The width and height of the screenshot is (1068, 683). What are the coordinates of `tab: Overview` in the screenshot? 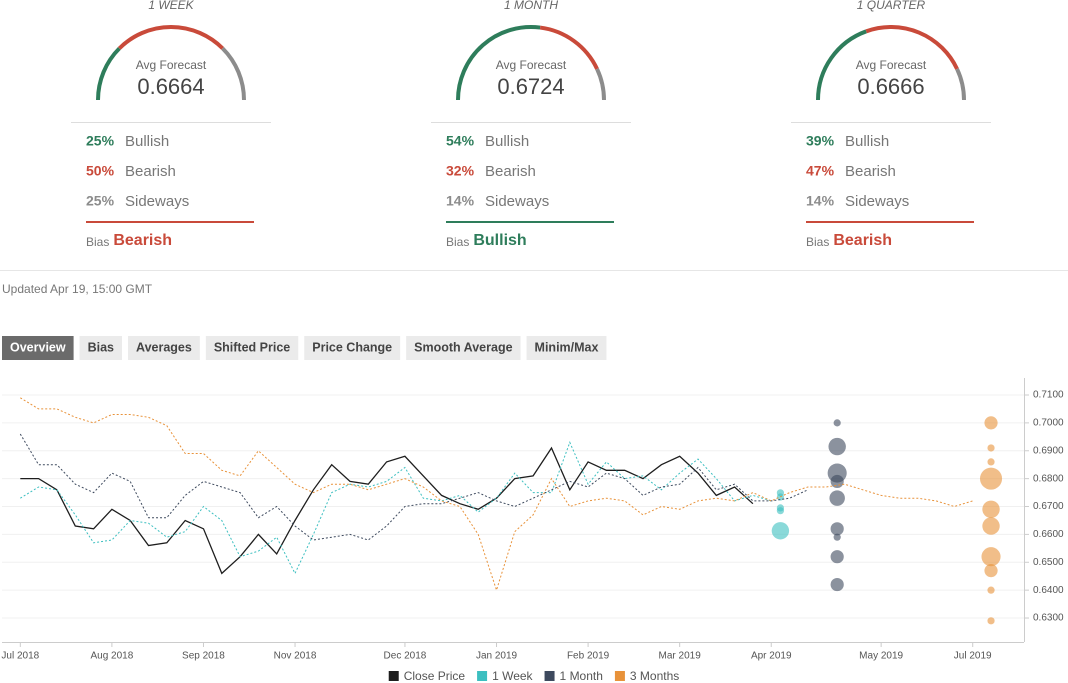 It's located at (38, 348).